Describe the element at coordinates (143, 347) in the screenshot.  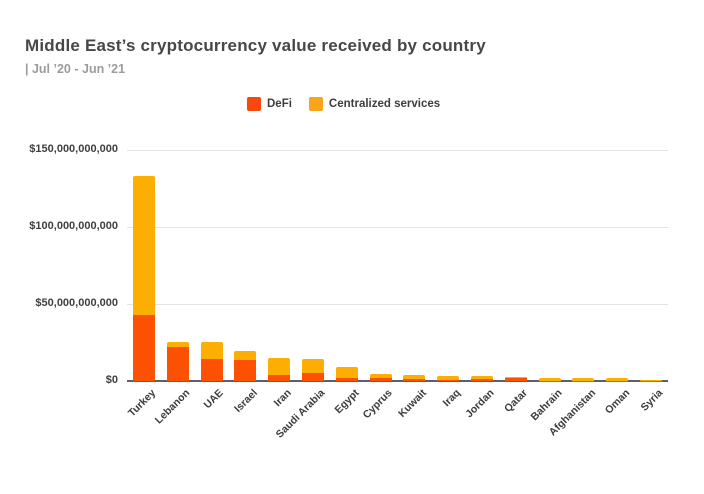
I see `bar-turkey-defi` at that location.